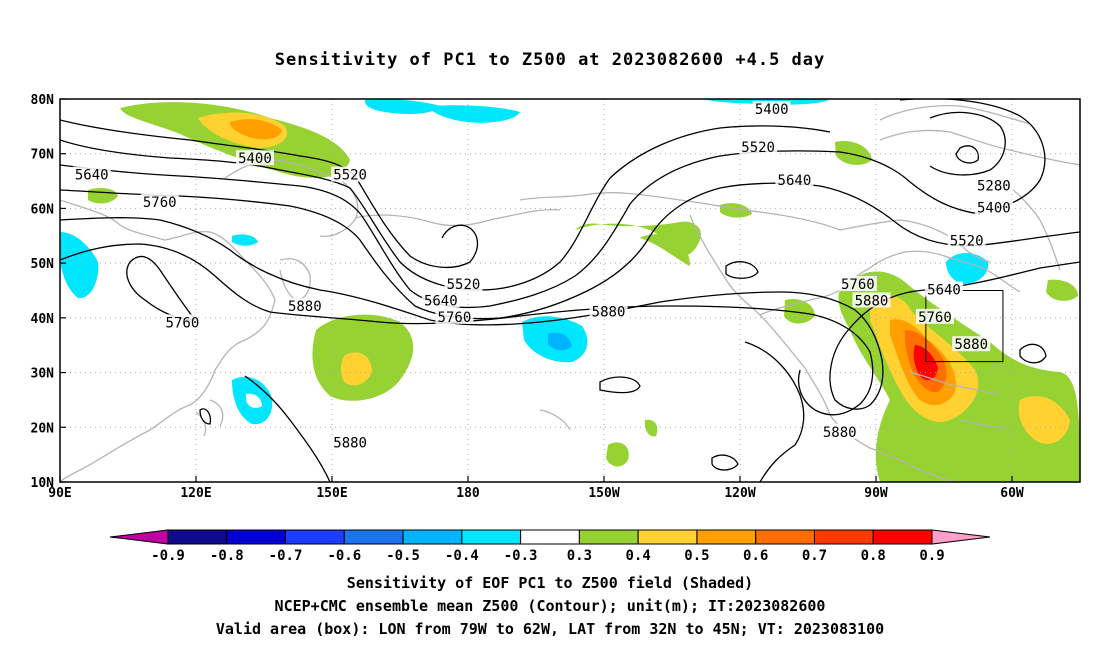  I want to click on lat-tick-label: 50N, so click(43, 264).